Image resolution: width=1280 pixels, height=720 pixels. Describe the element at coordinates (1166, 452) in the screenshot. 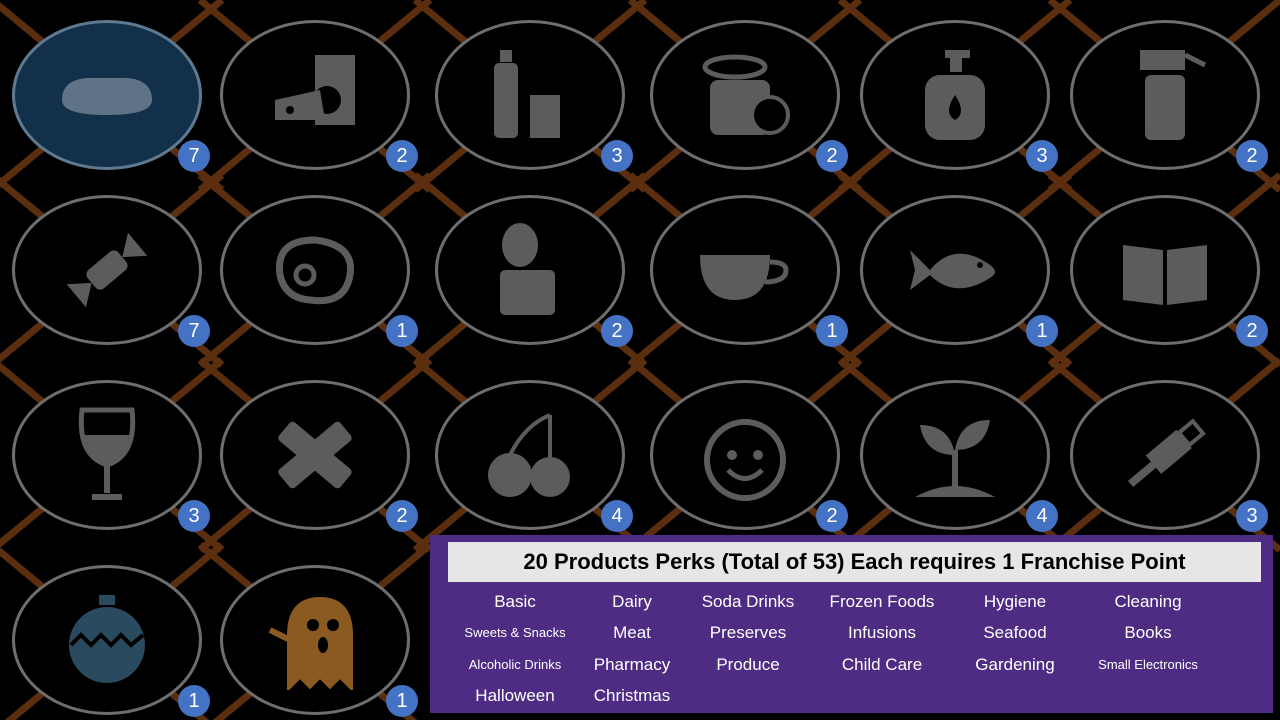

I see `usb-icon` at that location.